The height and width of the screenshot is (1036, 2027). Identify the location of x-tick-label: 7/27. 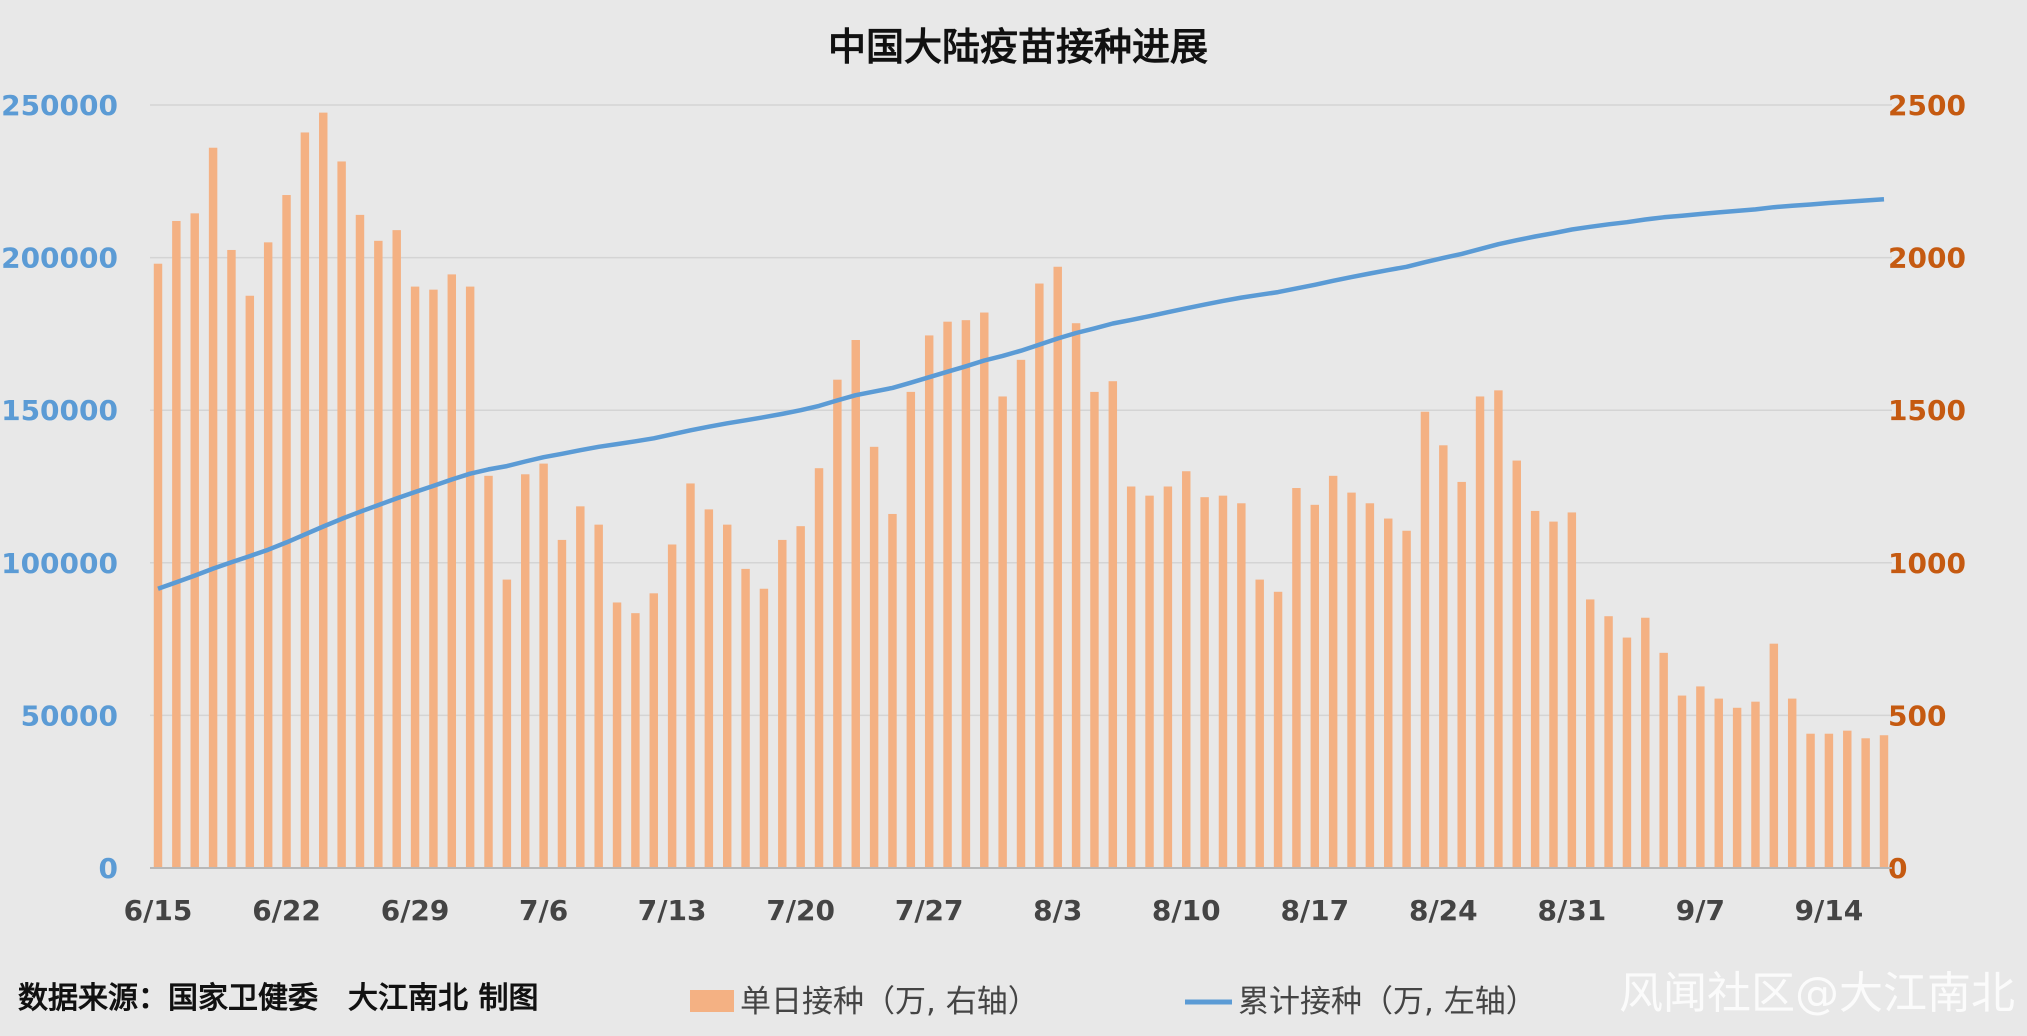
(929, 910).